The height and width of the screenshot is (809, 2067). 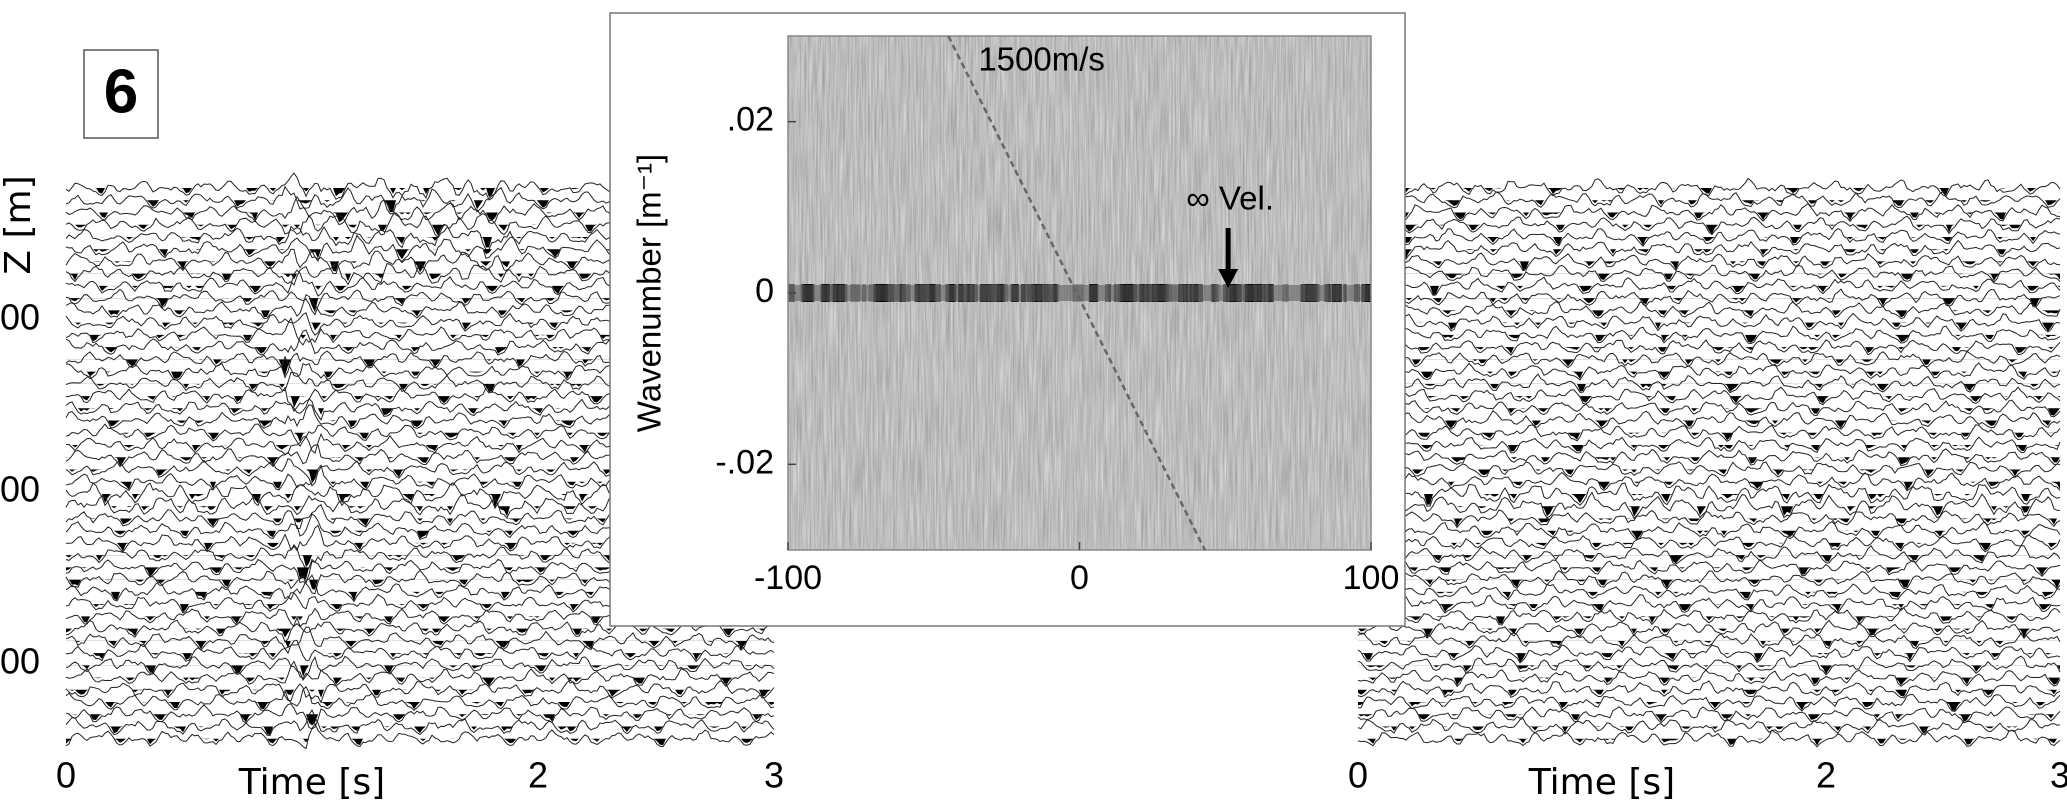 I want to click on panel-label-box, so click(x=121, y=94).